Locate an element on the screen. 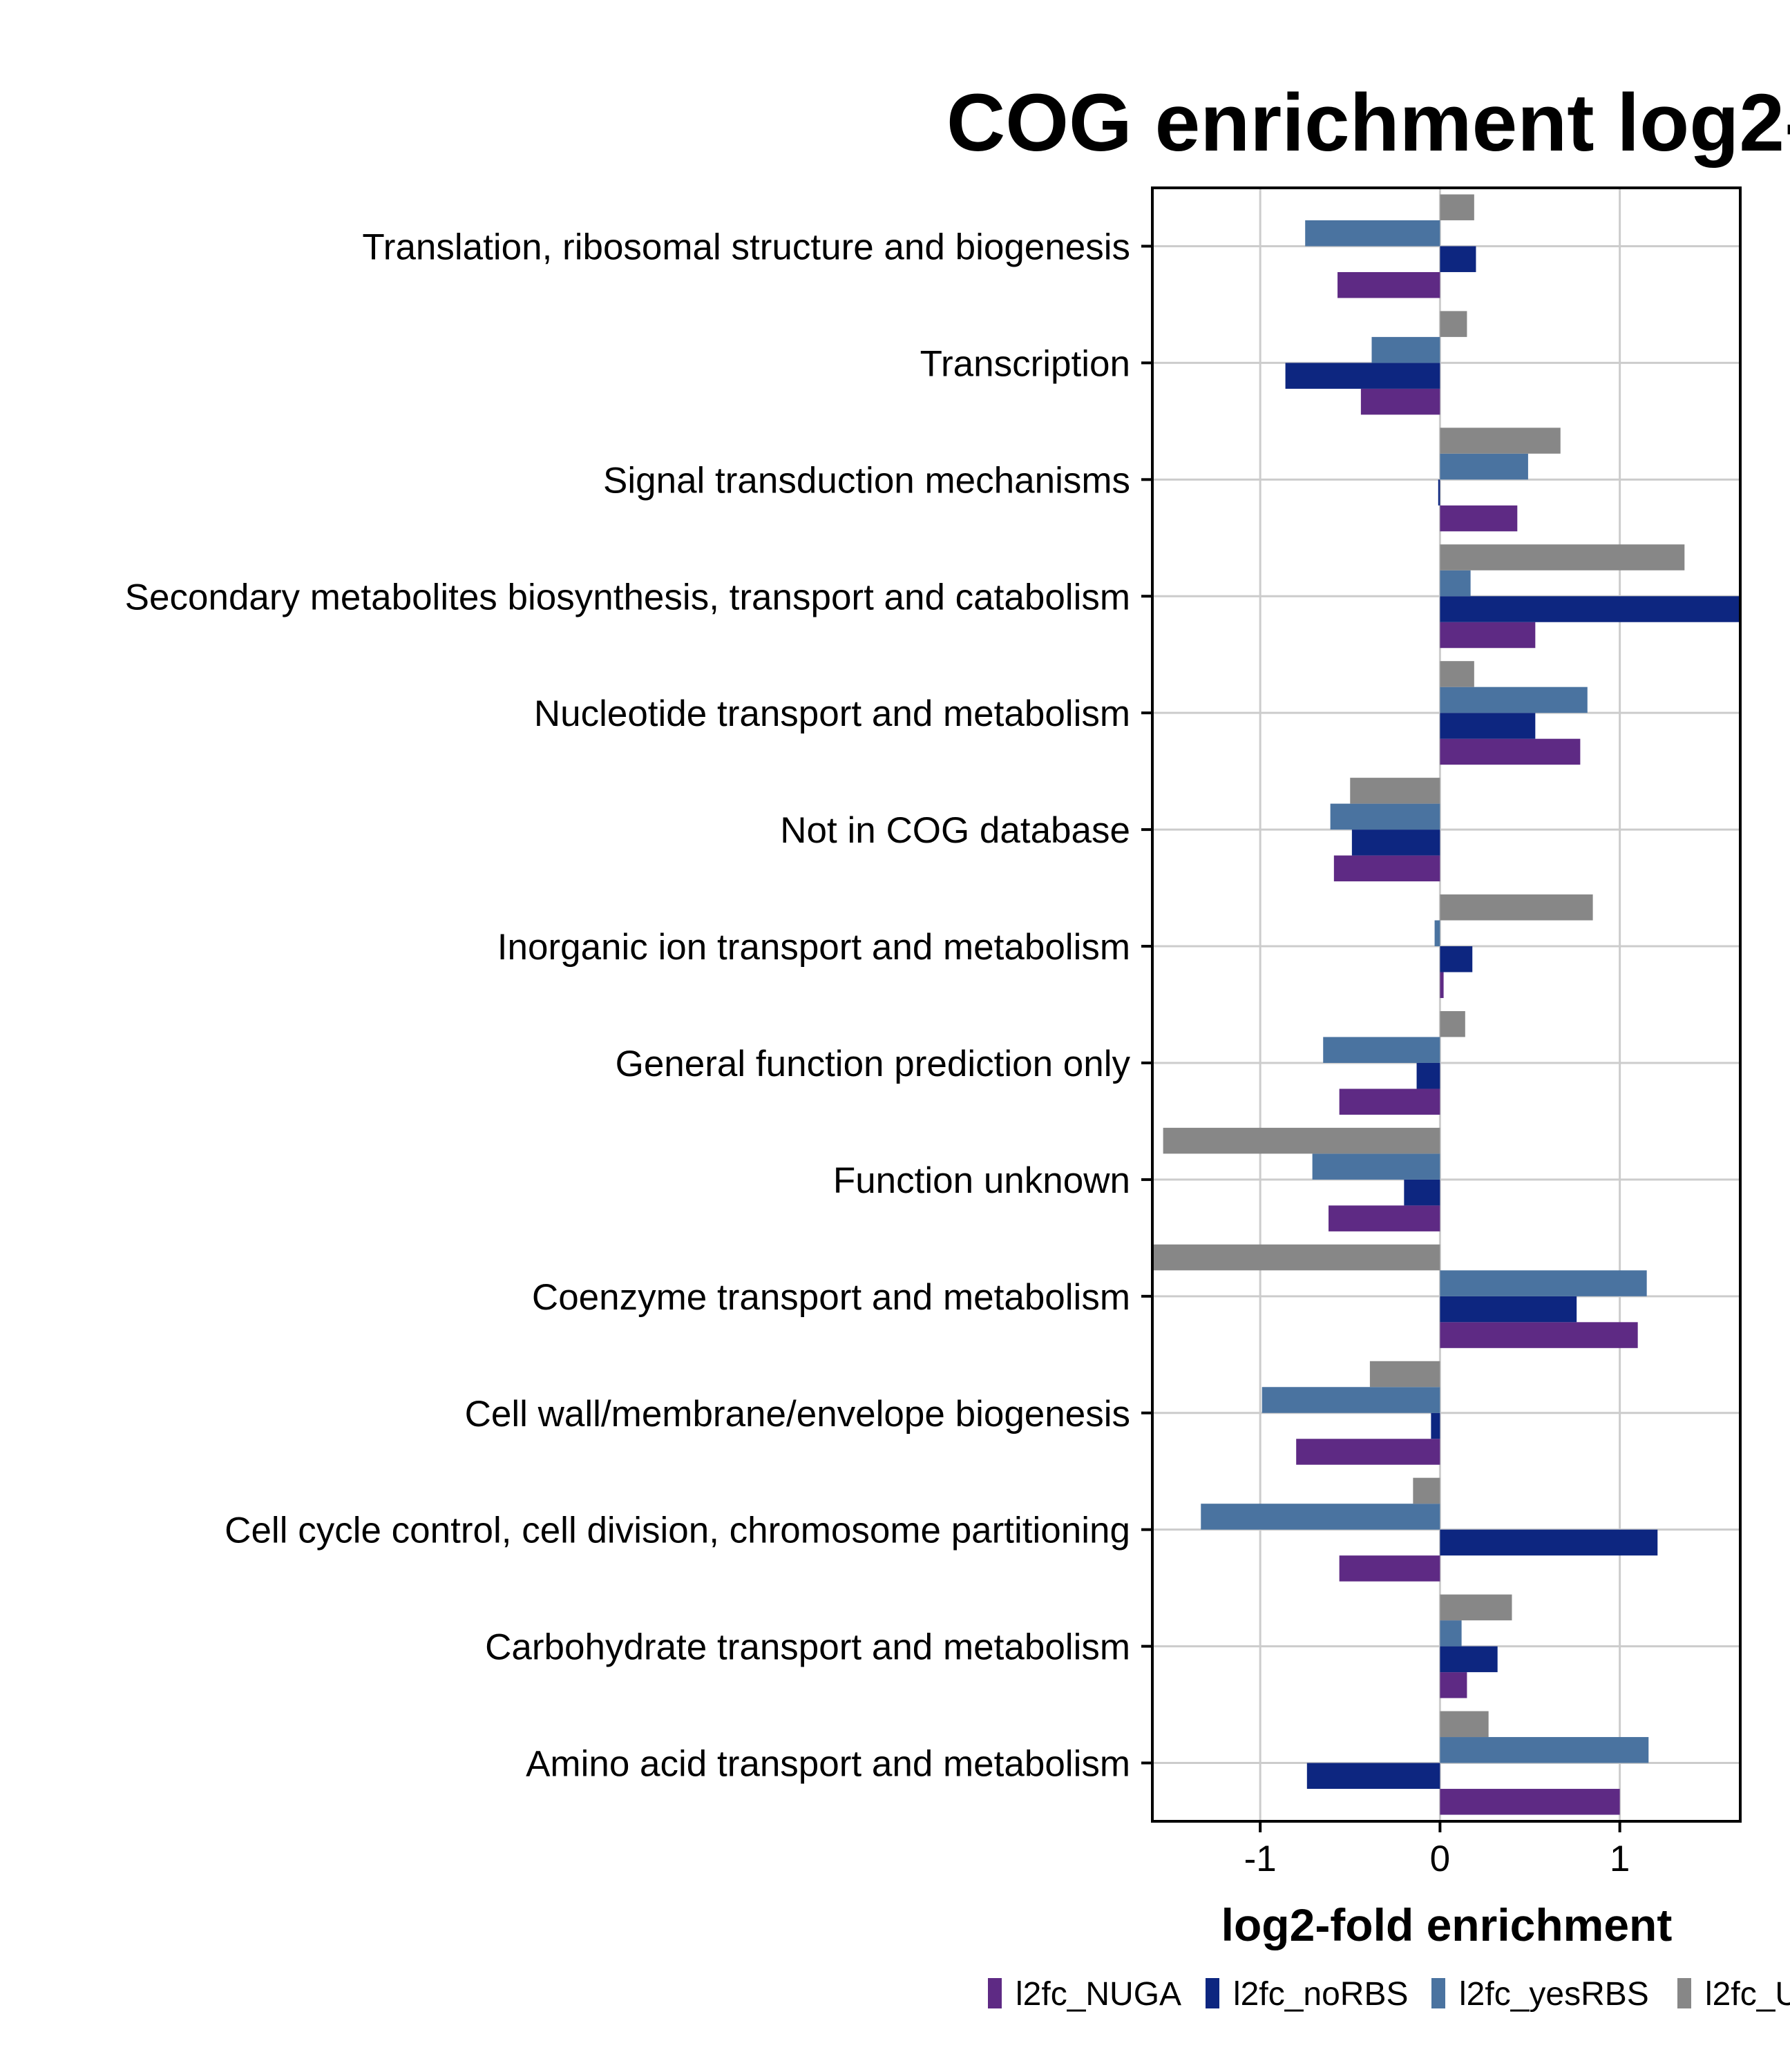 The height and width of the screenshot is (2072, 1790). legend: l2fc_NUGA l2fc_noRBS l2fc_yesRBS l2fc_U is located at coordinates (1389, 1994).